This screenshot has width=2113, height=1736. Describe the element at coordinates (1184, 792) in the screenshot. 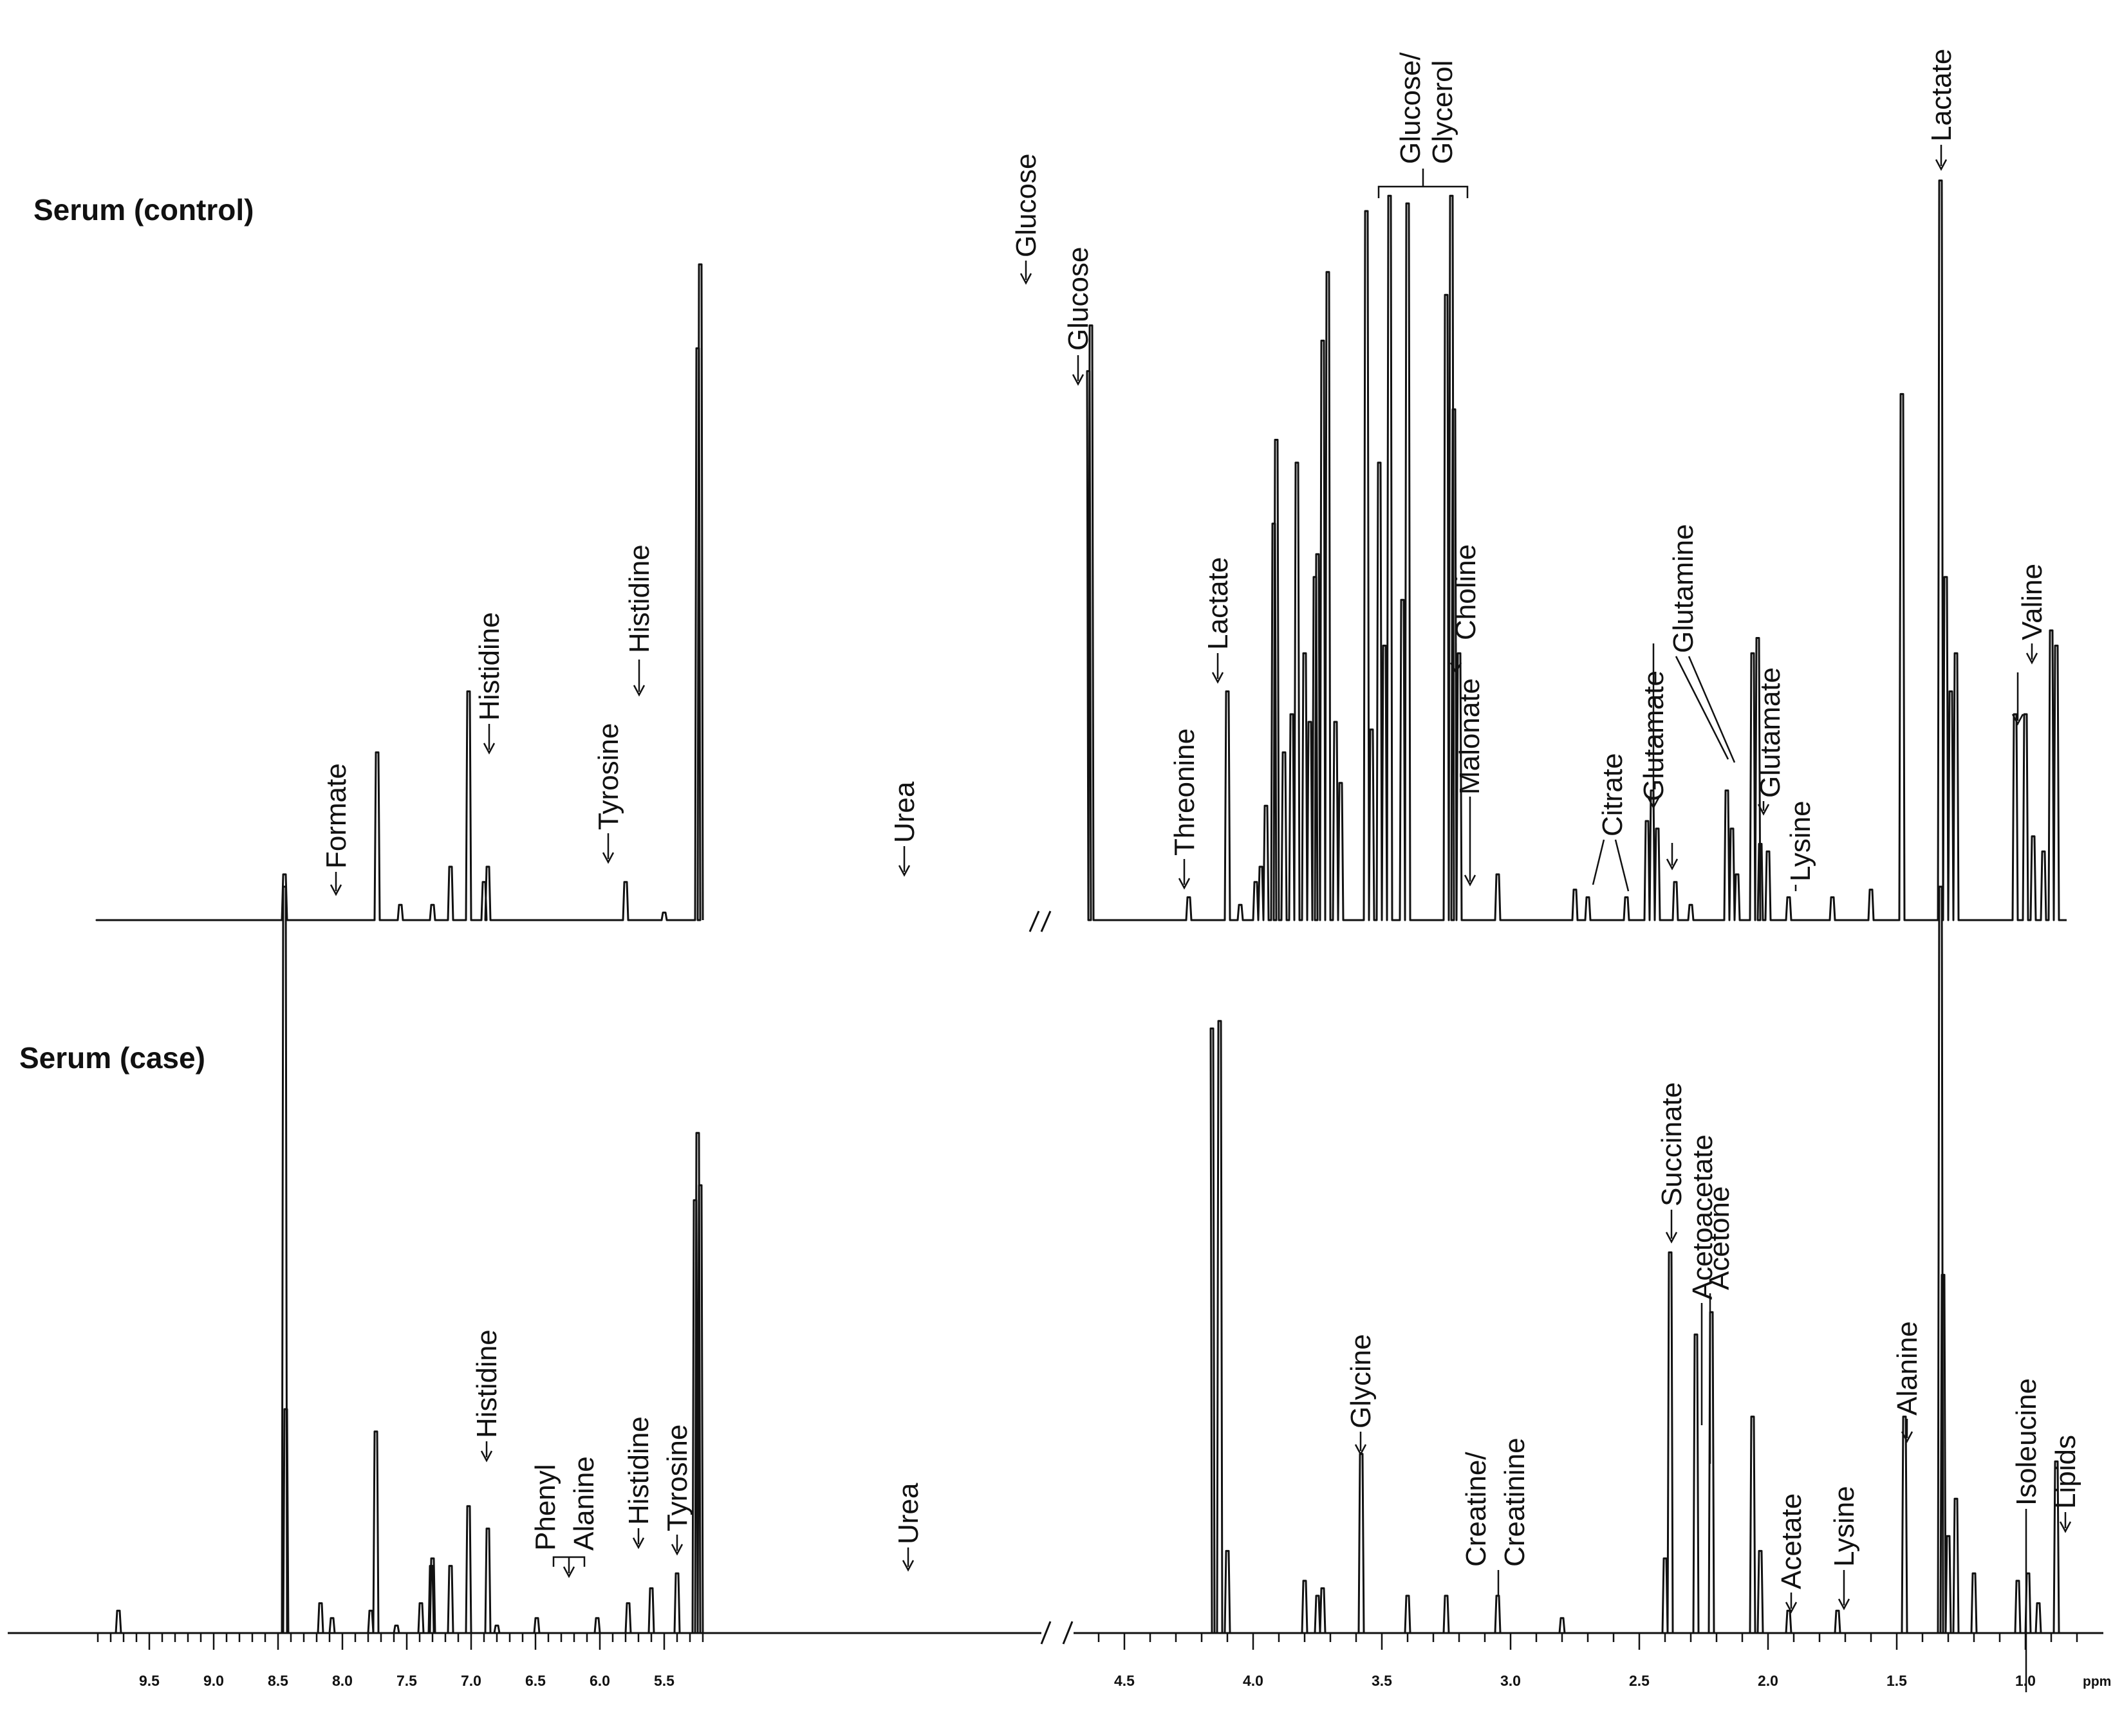

I see `annotation-label: Threonine` at that location.